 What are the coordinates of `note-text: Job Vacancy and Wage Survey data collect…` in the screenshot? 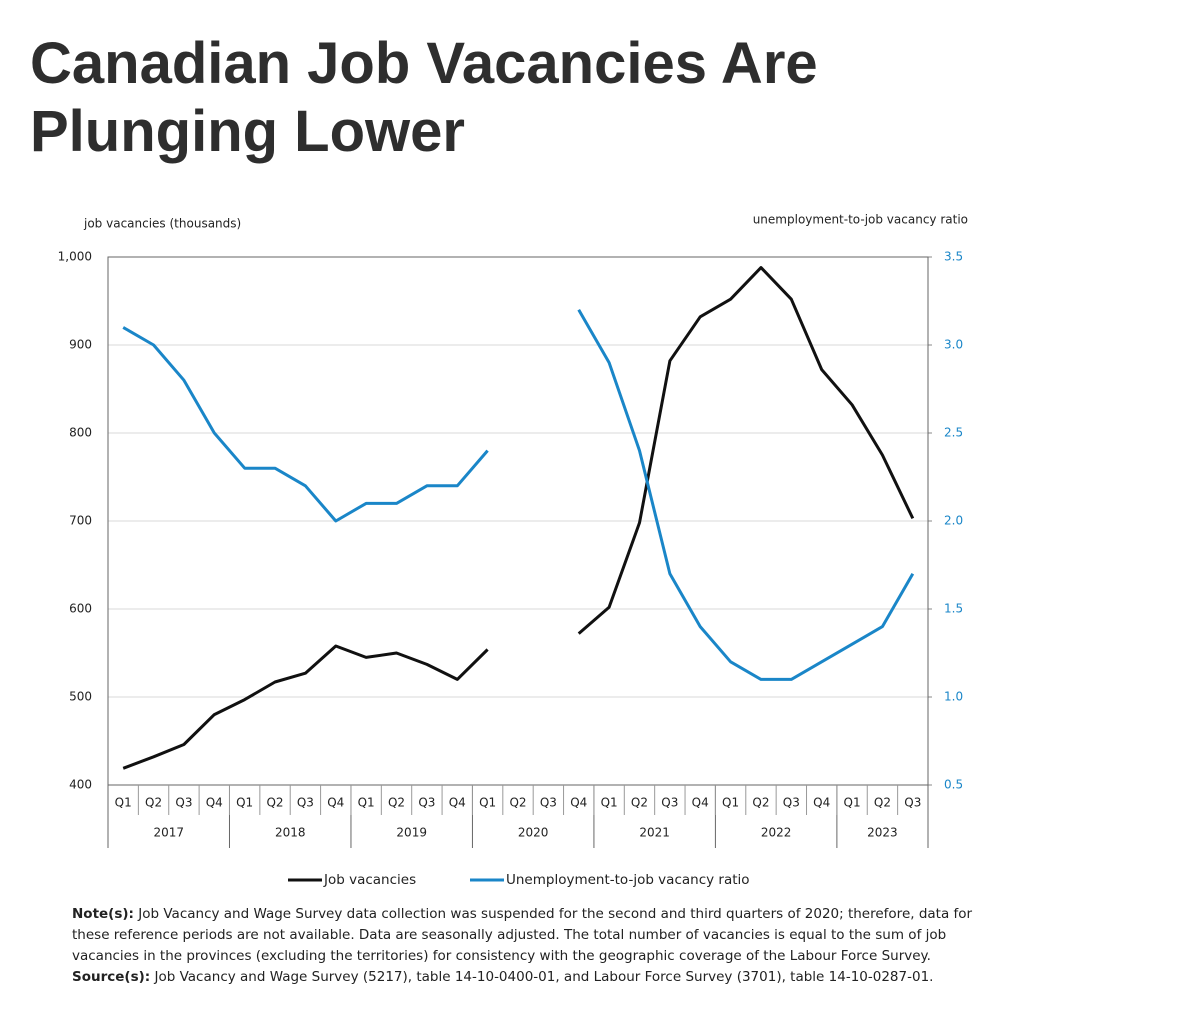 It's located at (522, 935).